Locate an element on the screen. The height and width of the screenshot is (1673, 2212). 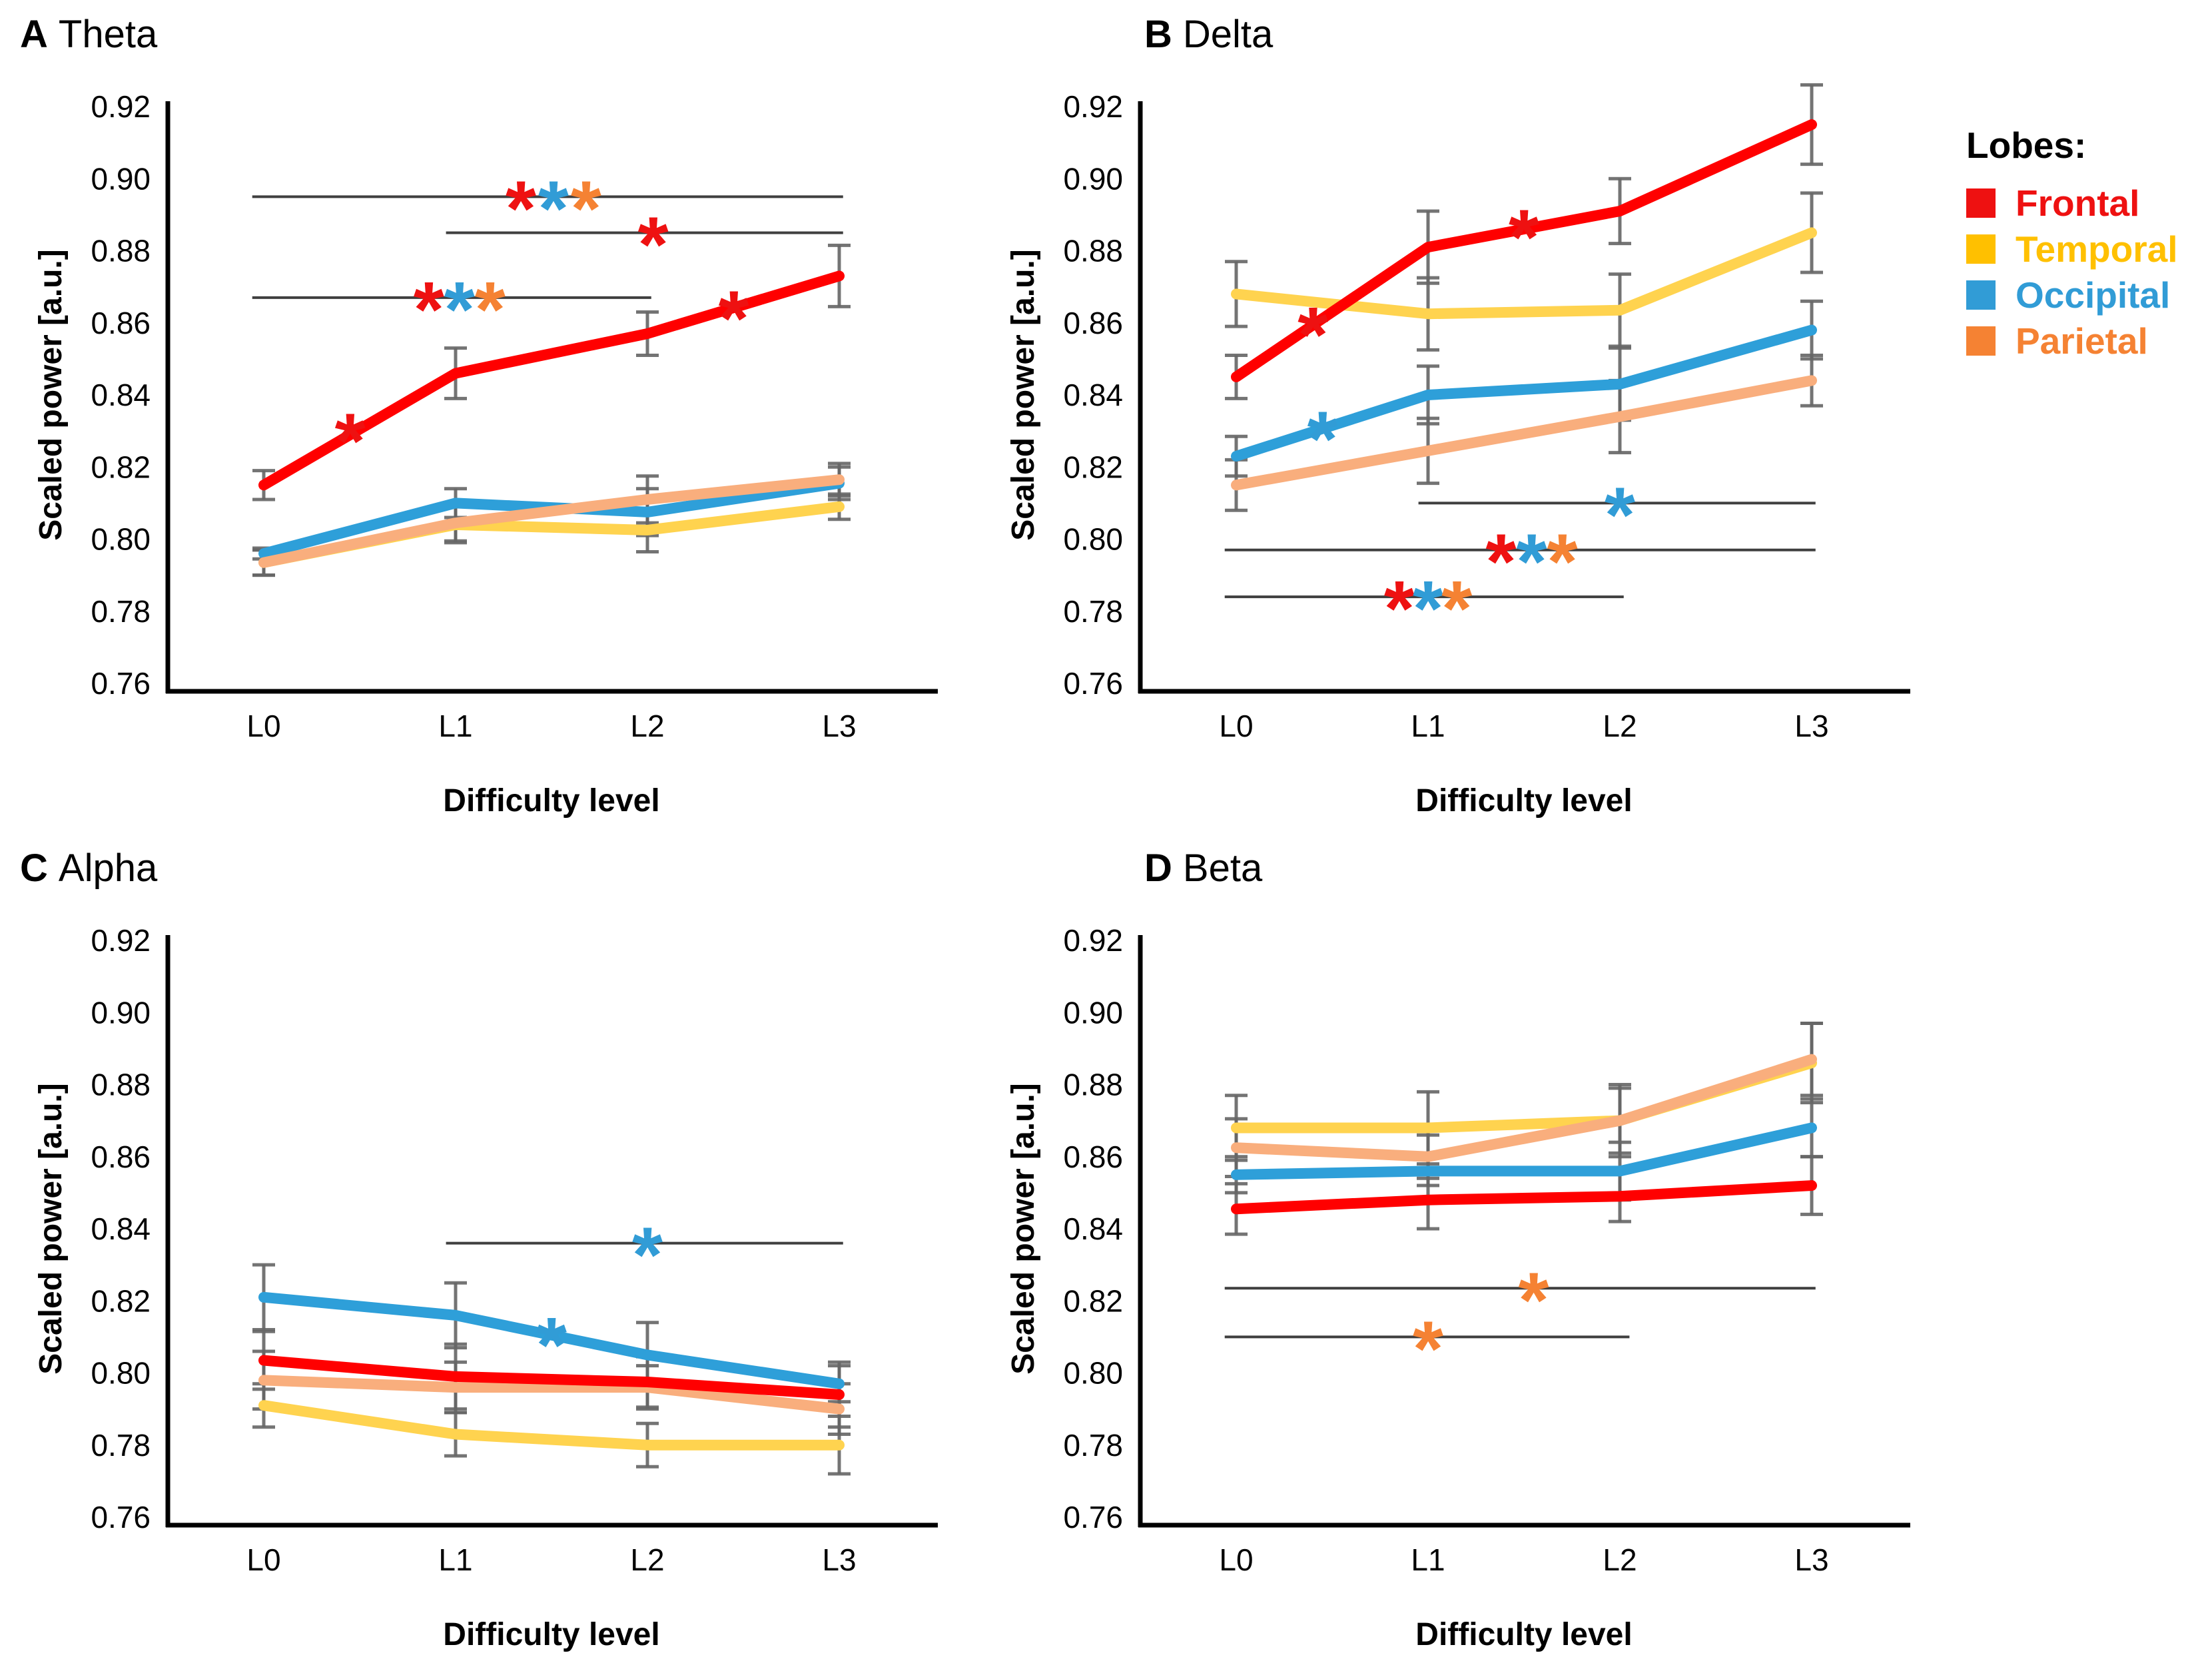
legend-swatch-occipital-icon is located at coordinates (1981, 295).